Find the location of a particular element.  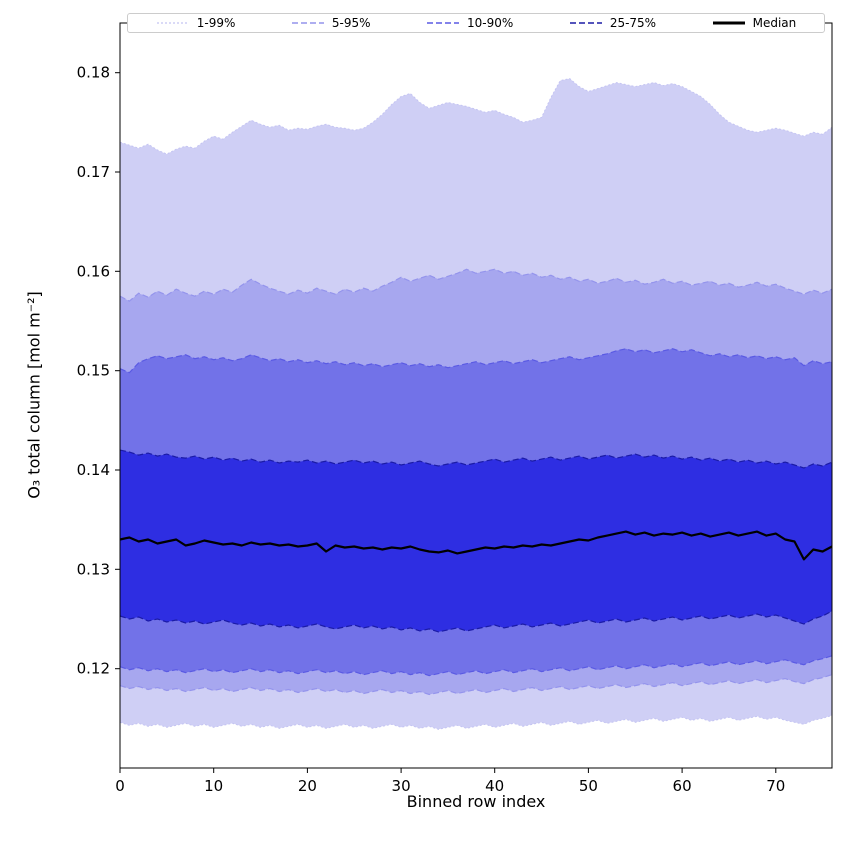

legend-label-25-75: 25-75% is located at coordinates (633, 23).